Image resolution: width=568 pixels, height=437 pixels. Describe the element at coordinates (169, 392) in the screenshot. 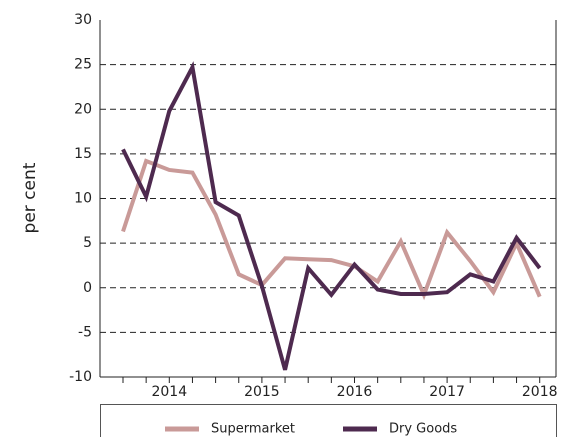

I see `x-tick-label: 2014` at that location.